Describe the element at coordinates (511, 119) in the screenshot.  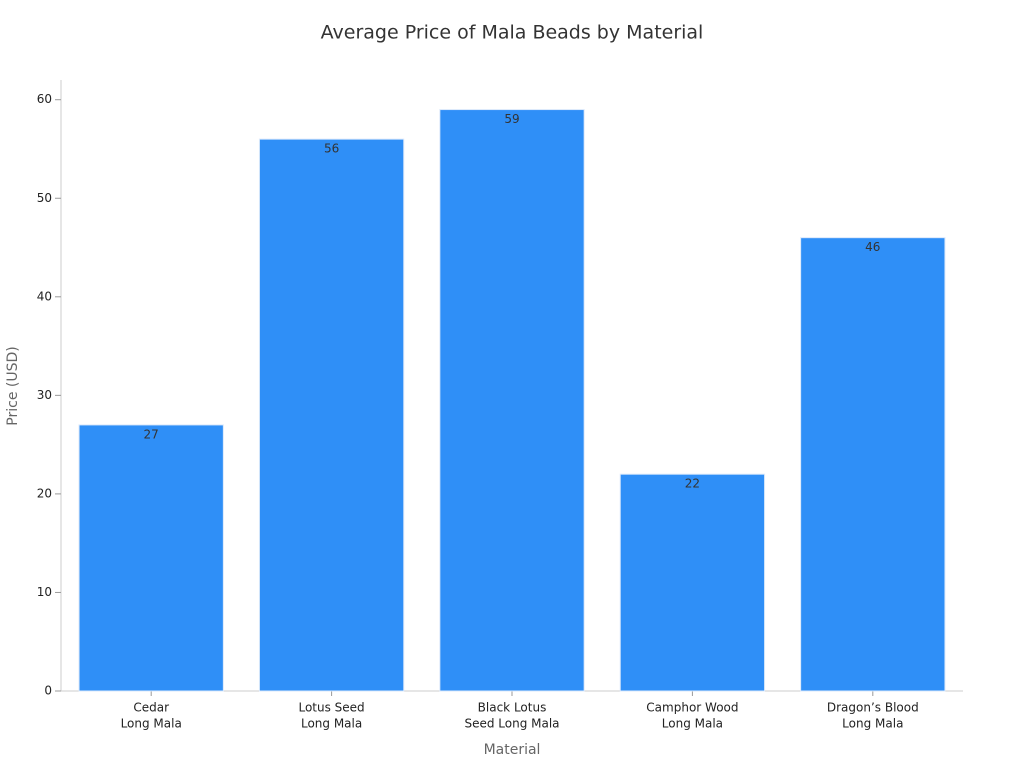
I see `value-label: 59` at that location.